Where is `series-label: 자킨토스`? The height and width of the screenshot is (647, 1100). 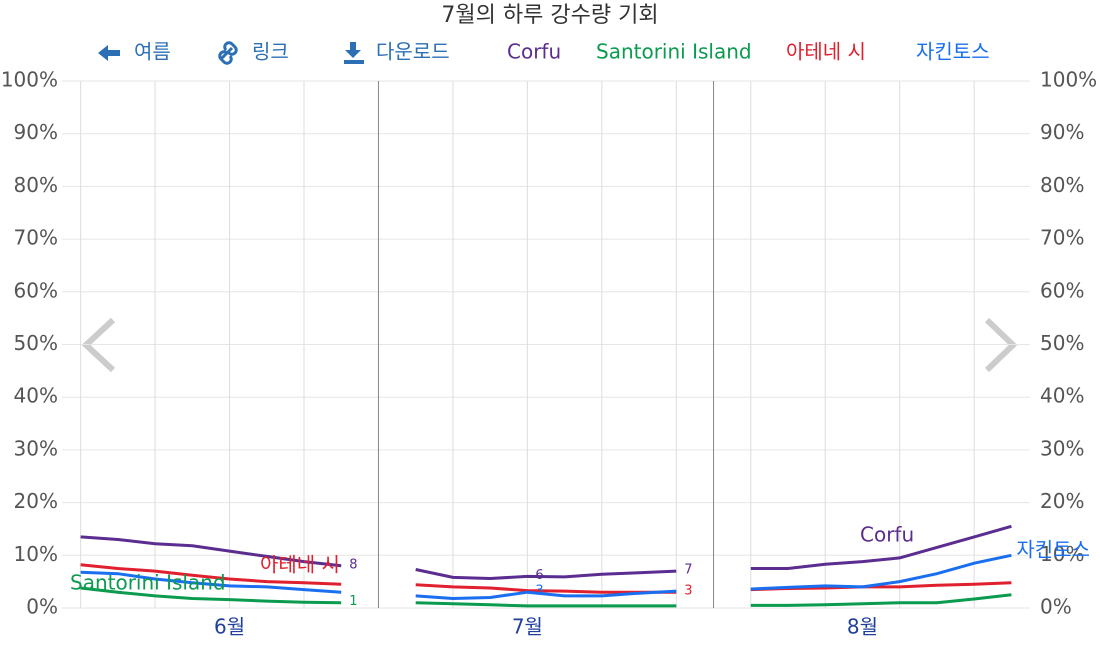
series-label: 자킨토스 is located at coordinates (1053, 550).